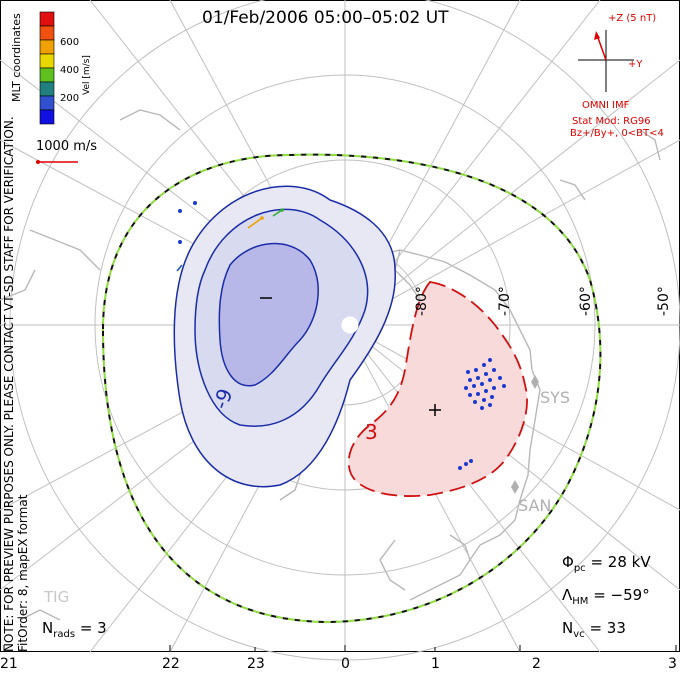 Image resolution: width=680 pixels, height=678 pixels. What do you see at coordinates (579, 568) in the screenshot?
I see `stat-phi-pc-sub: pc` at bounding box center [579, 568].